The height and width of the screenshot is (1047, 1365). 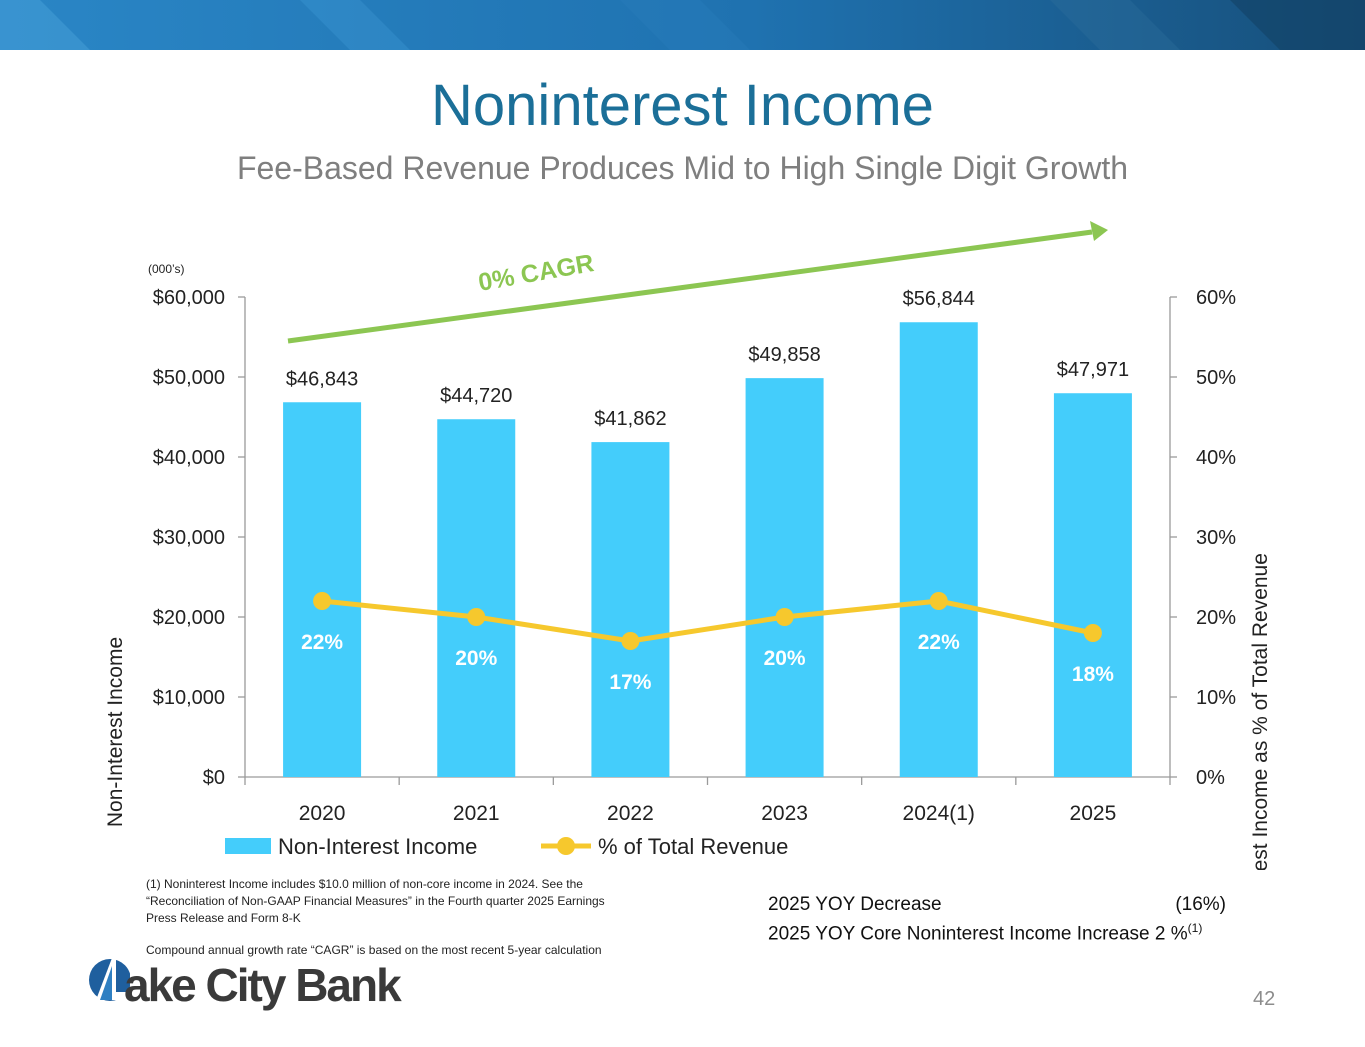 I want to click on yoy-core-value: 2 %, so click(x=1171, y=934).